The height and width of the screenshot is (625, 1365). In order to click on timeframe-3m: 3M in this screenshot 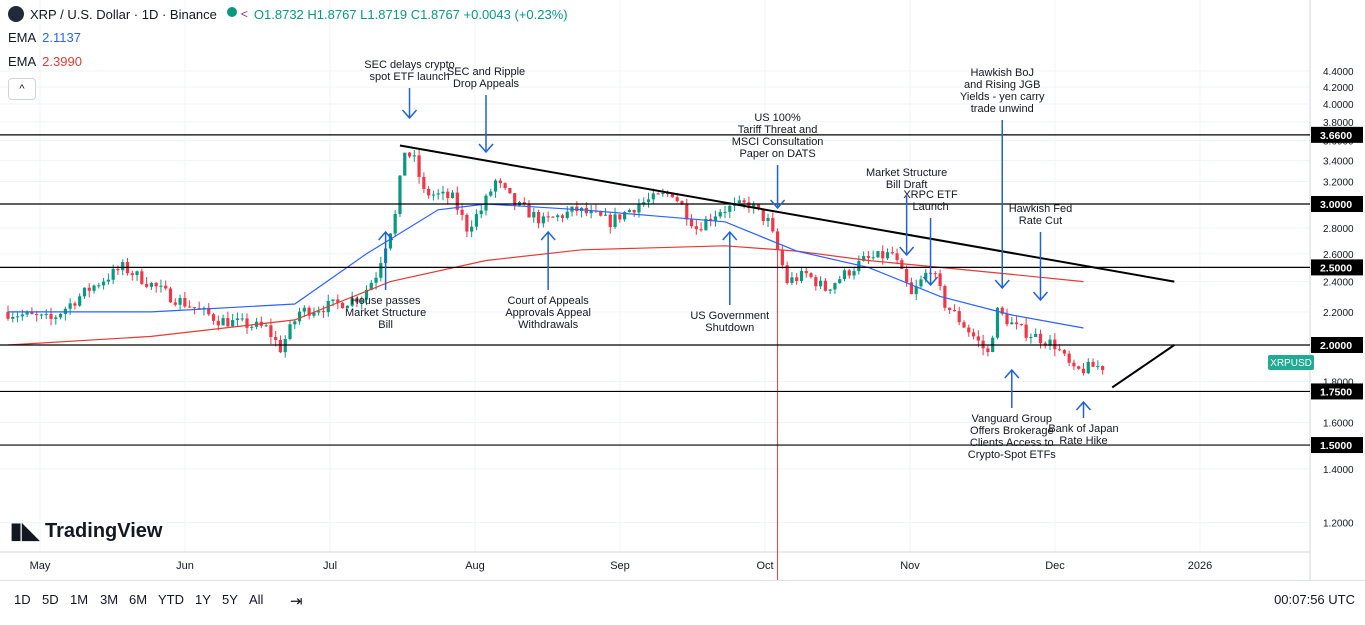, I will do `click(109, 599)`.